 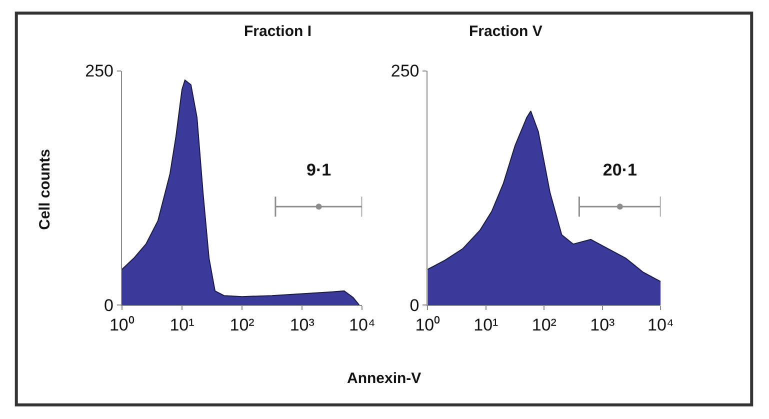 What do you see at coordinates (45, 189) in the screenshot?
I see `y-axis-title: Cell counts` at bounding box center [45, 189].